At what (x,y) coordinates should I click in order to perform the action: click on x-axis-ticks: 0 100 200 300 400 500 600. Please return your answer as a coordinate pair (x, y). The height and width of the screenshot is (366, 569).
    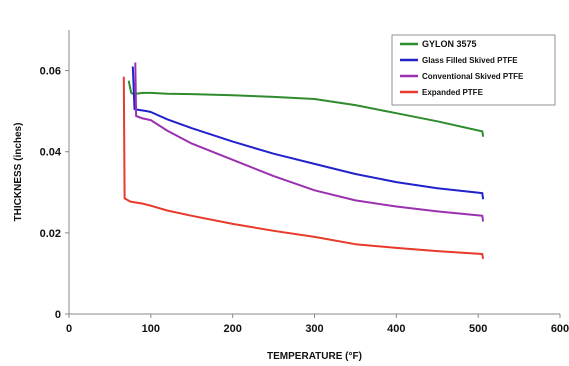
    Looking at the image, I should click on (317, 324).